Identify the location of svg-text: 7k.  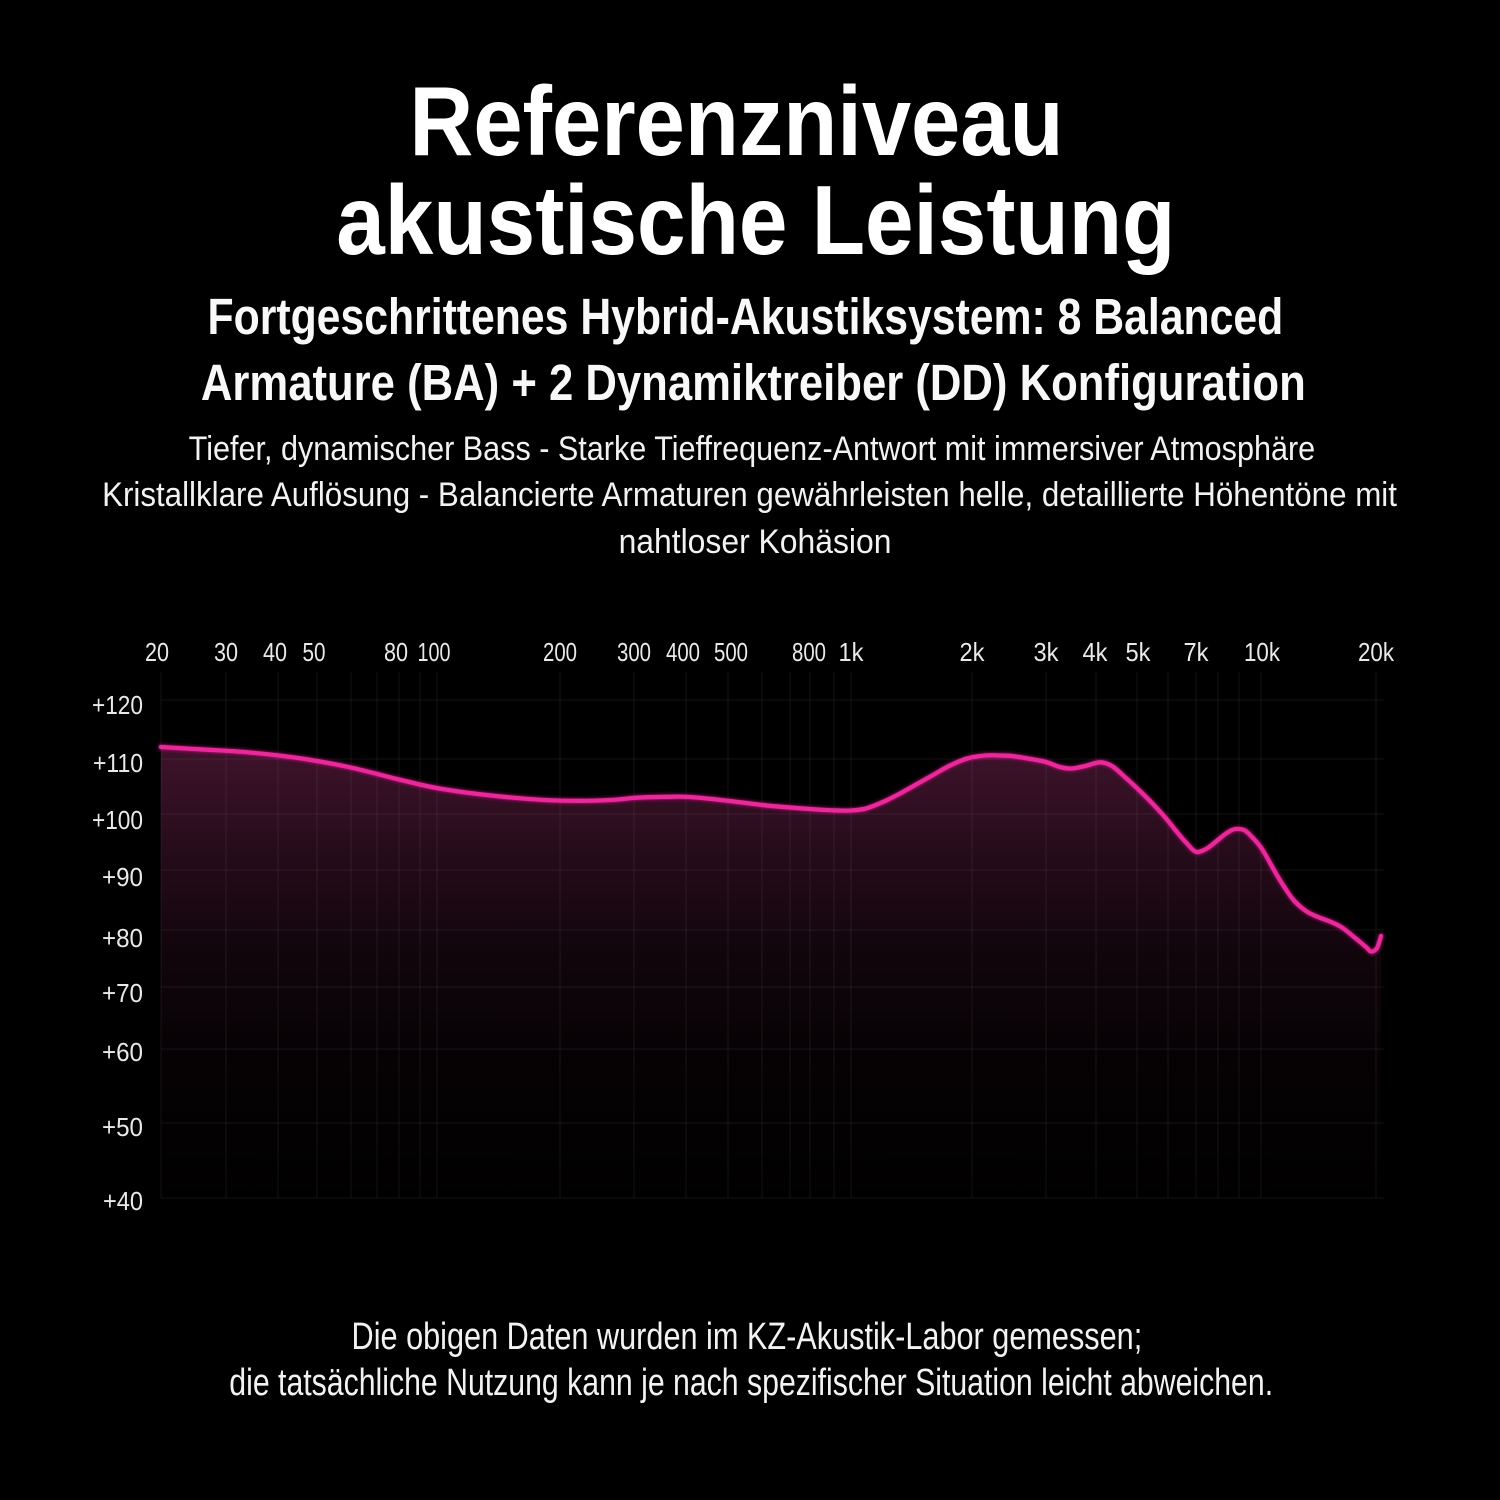
(1197, 652).